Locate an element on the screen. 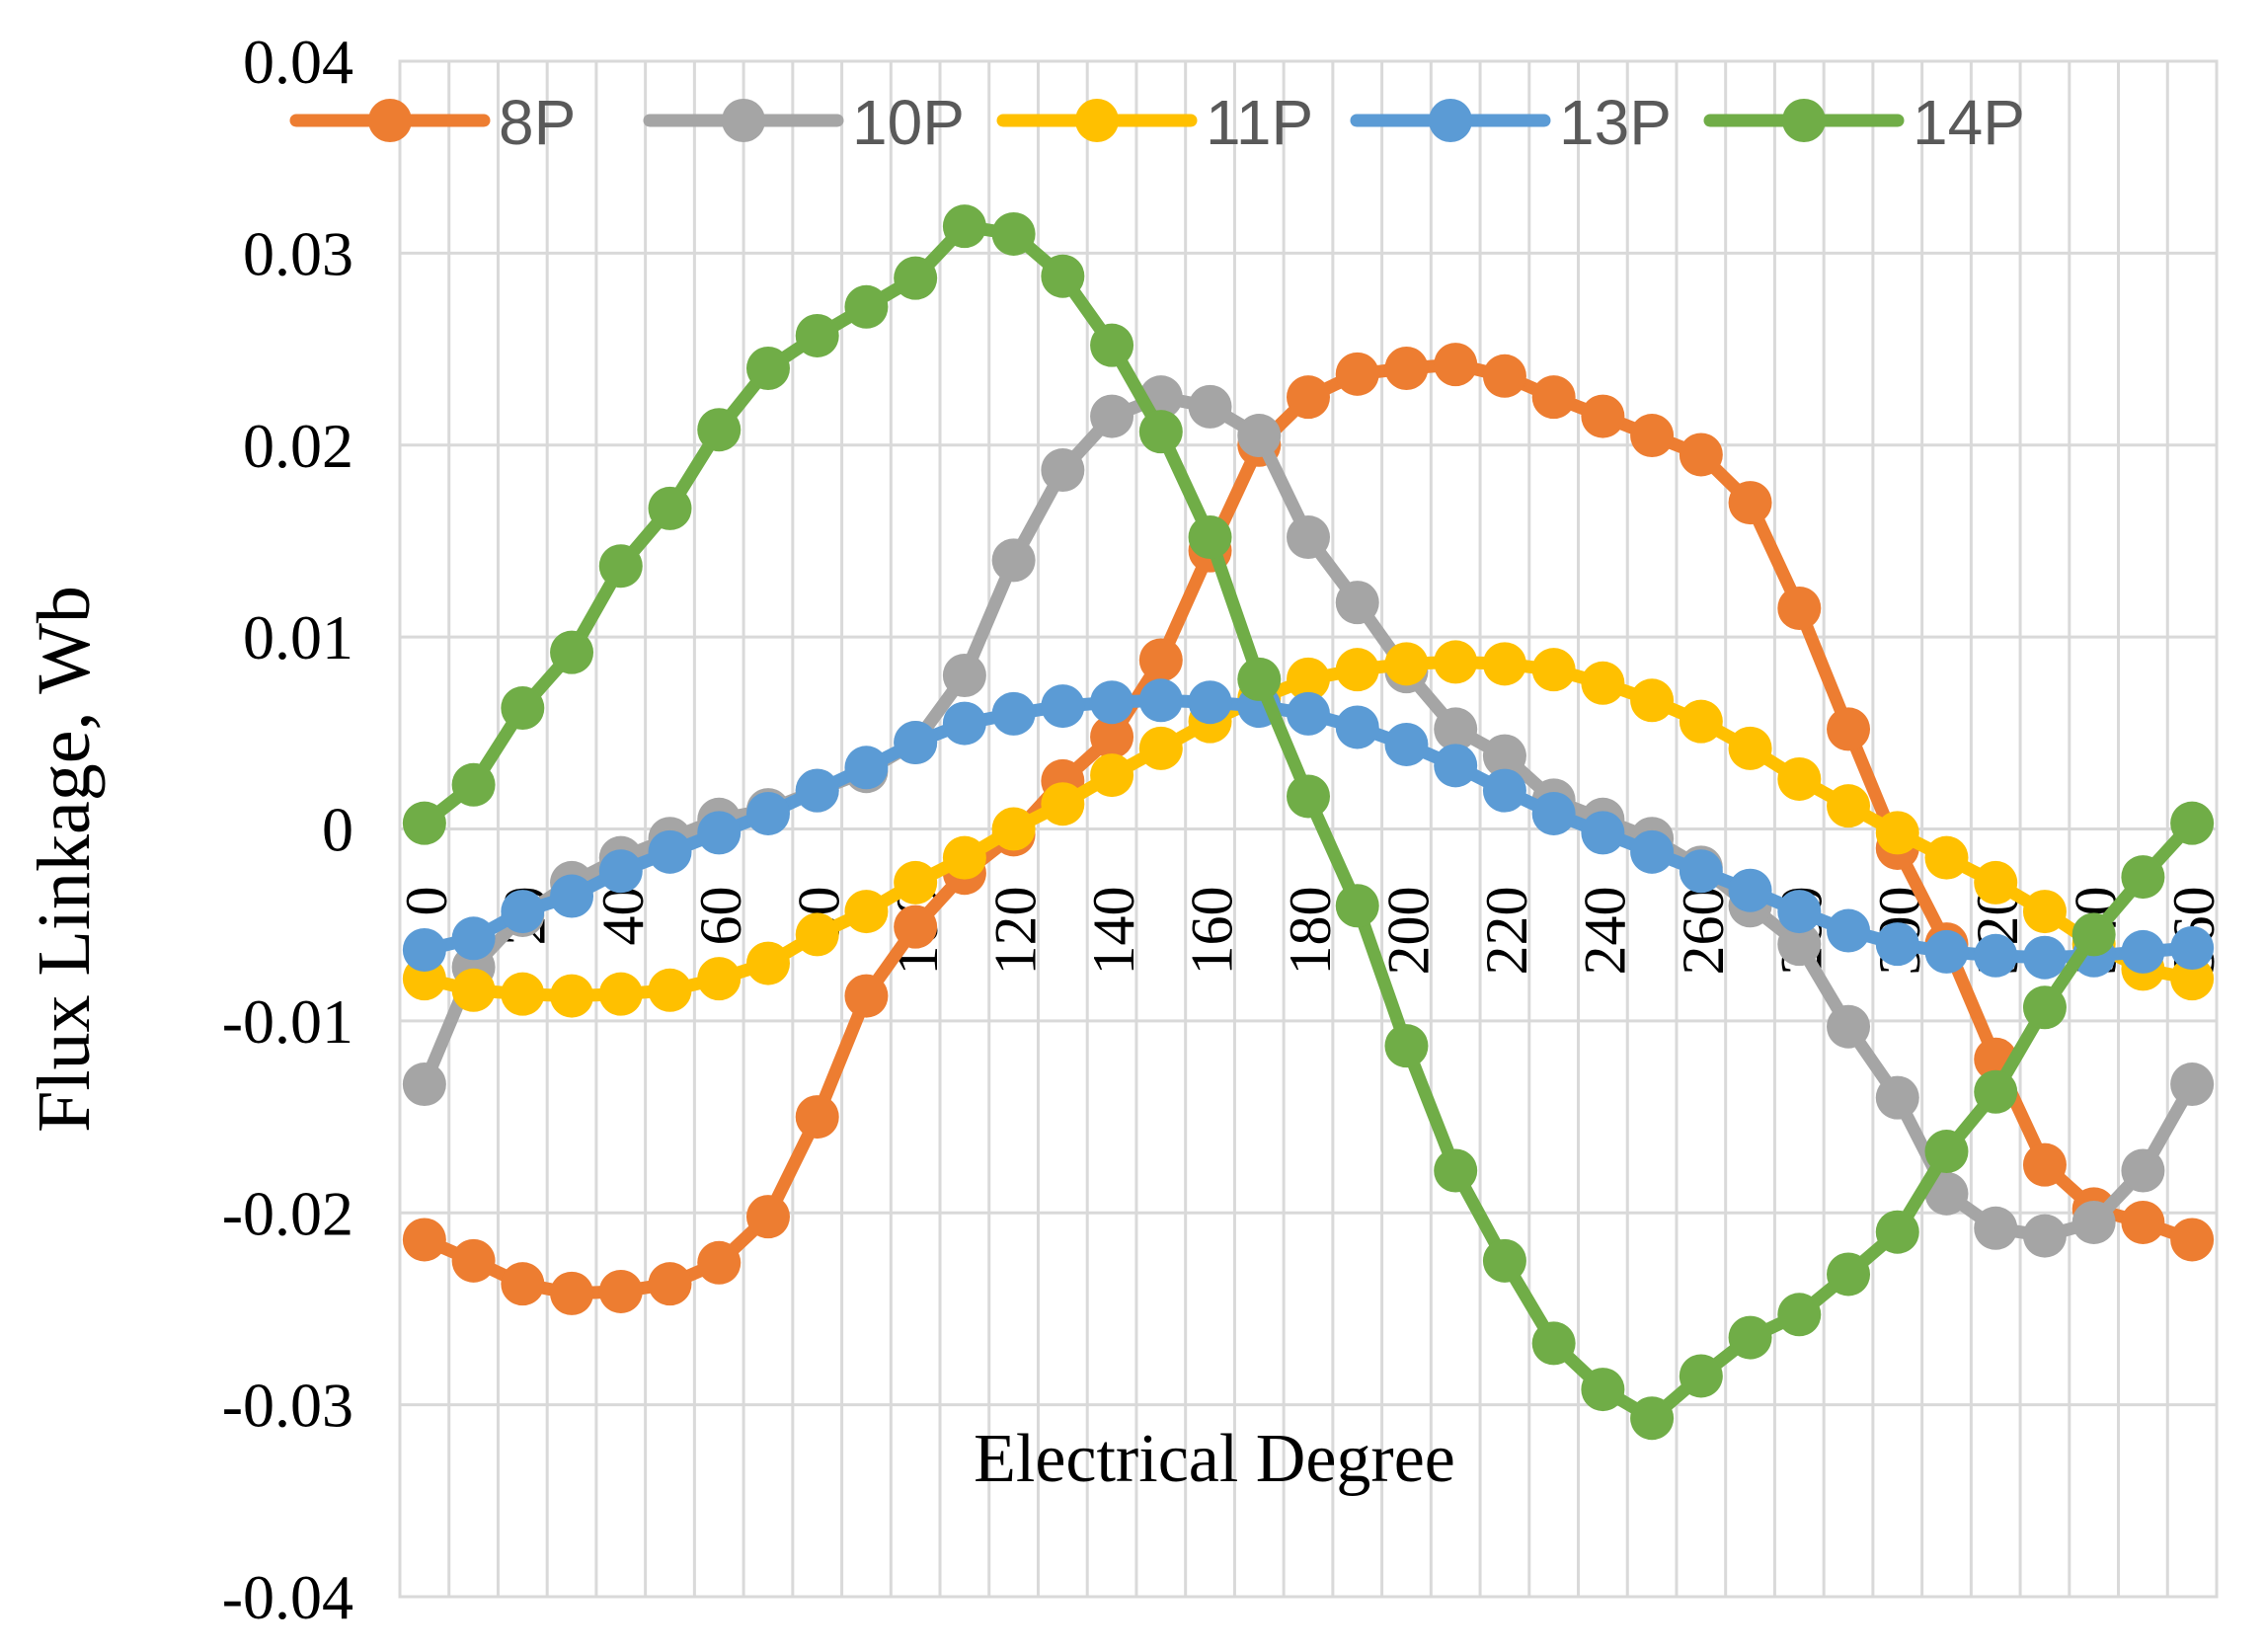  y-tick-label: -0.04 is located at coordinates (287, 1597).